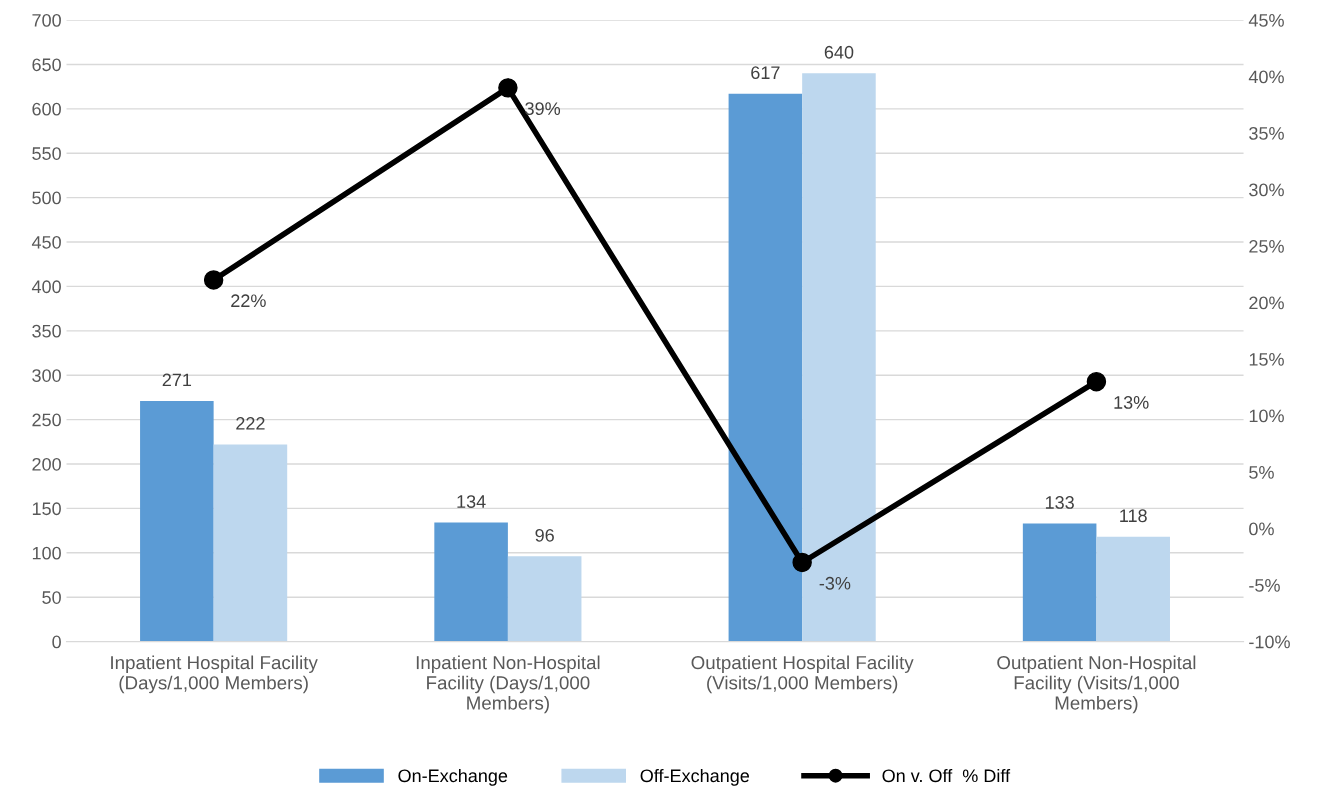 The image size is (1330, 802). Describe the element at coordinates (1266, 416) in the screenshot. I see `y2-tick-label: 10%` at that location.